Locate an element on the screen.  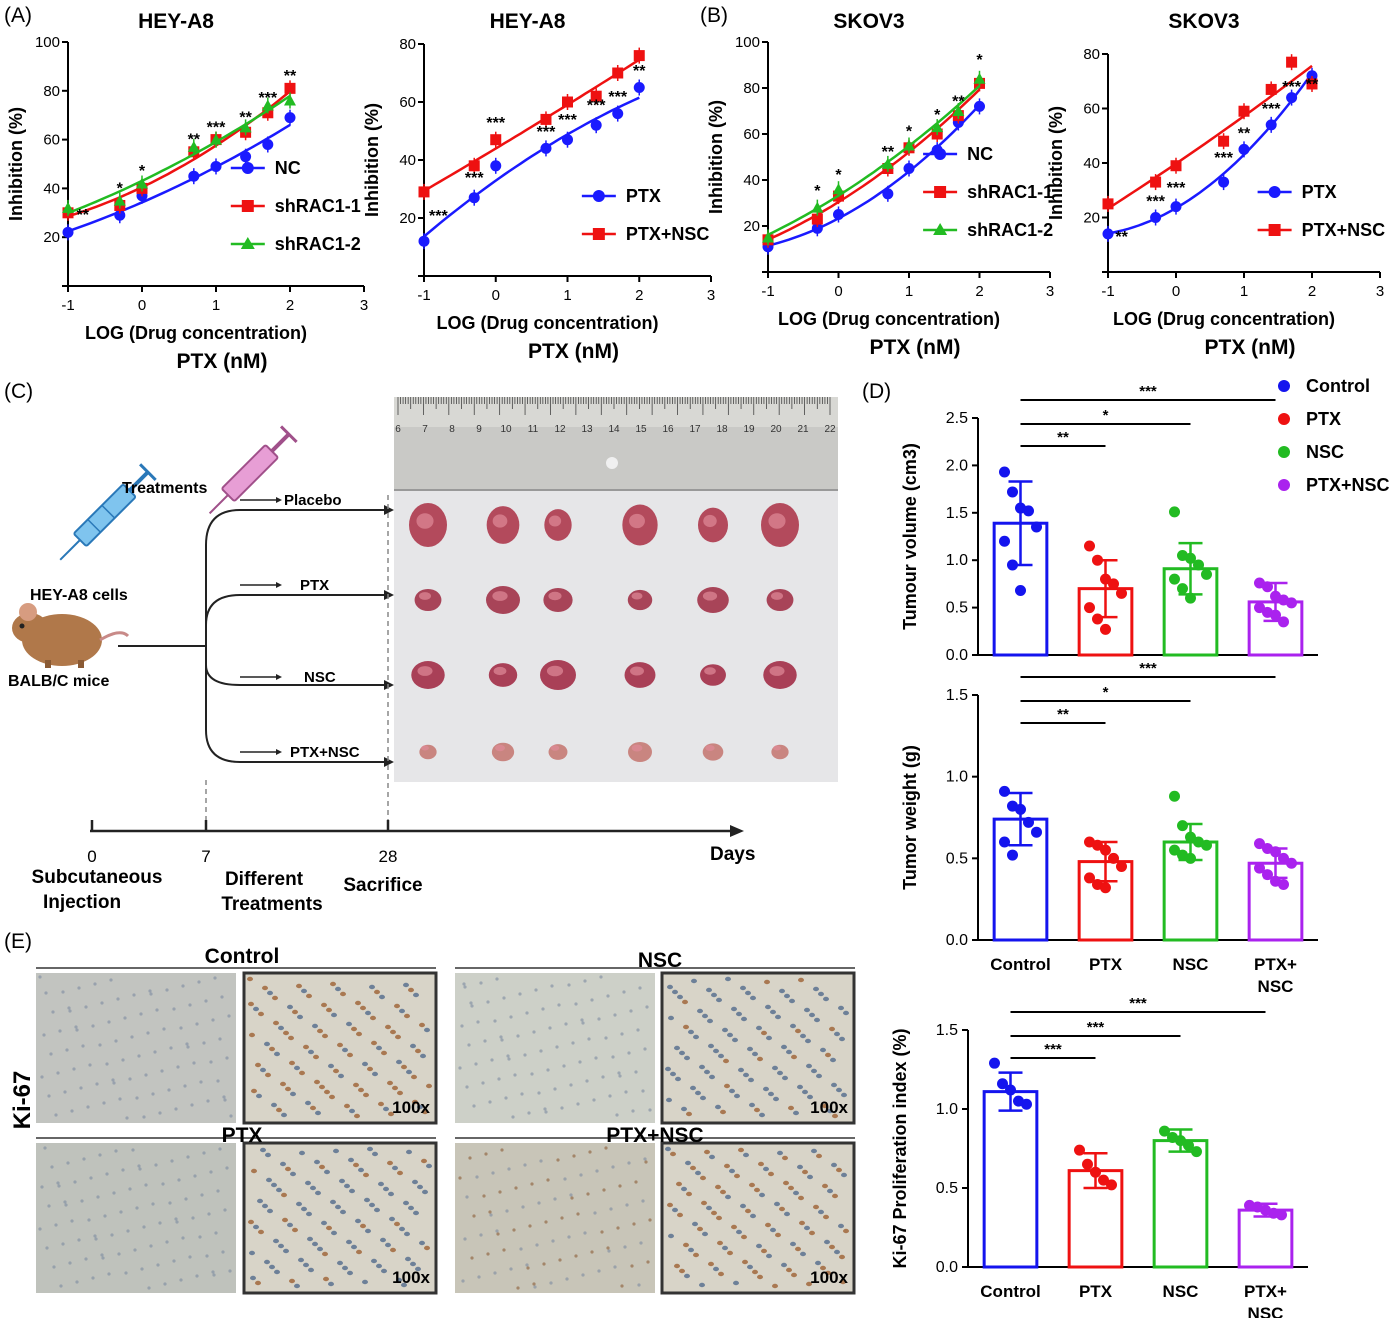
ruler-number: 19 is located at coordinates (749, 429).